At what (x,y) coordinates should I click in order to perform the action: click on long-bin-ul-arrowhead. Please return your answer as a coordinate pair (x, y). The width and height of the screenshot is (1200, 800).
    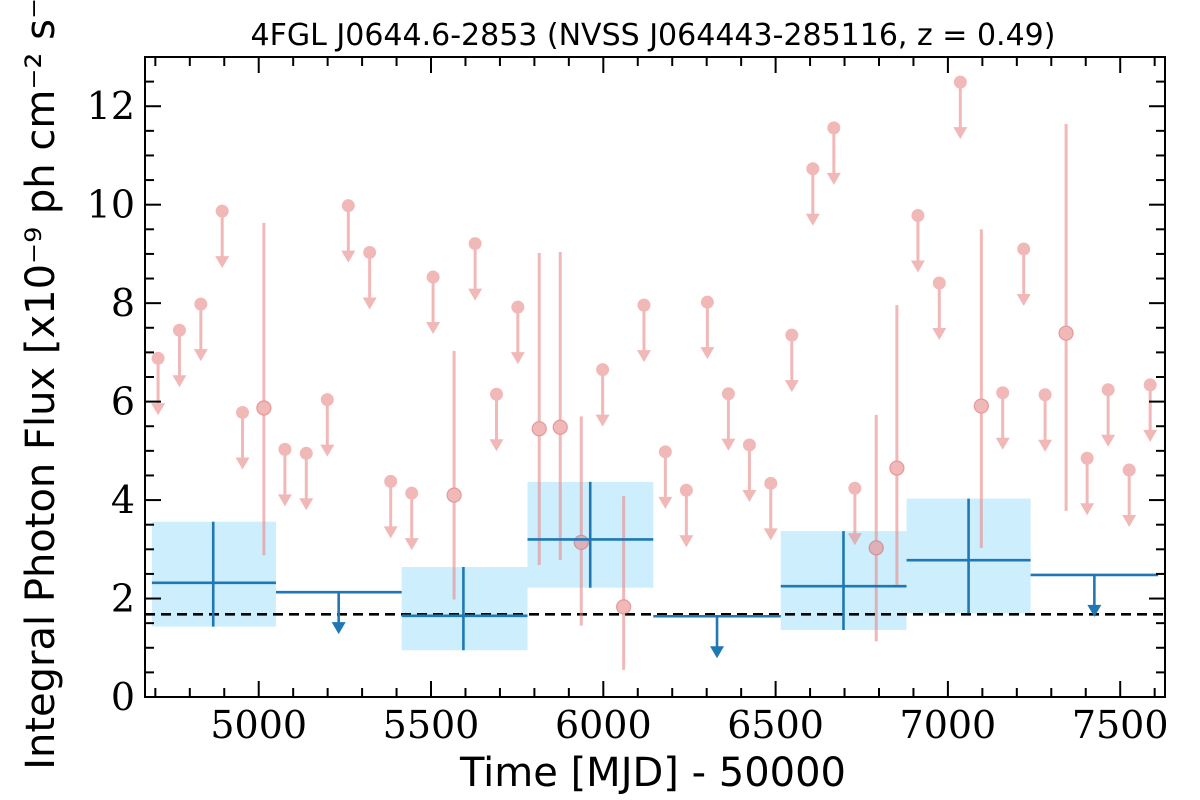
    Looking at the image, I should click on (1094, 610).